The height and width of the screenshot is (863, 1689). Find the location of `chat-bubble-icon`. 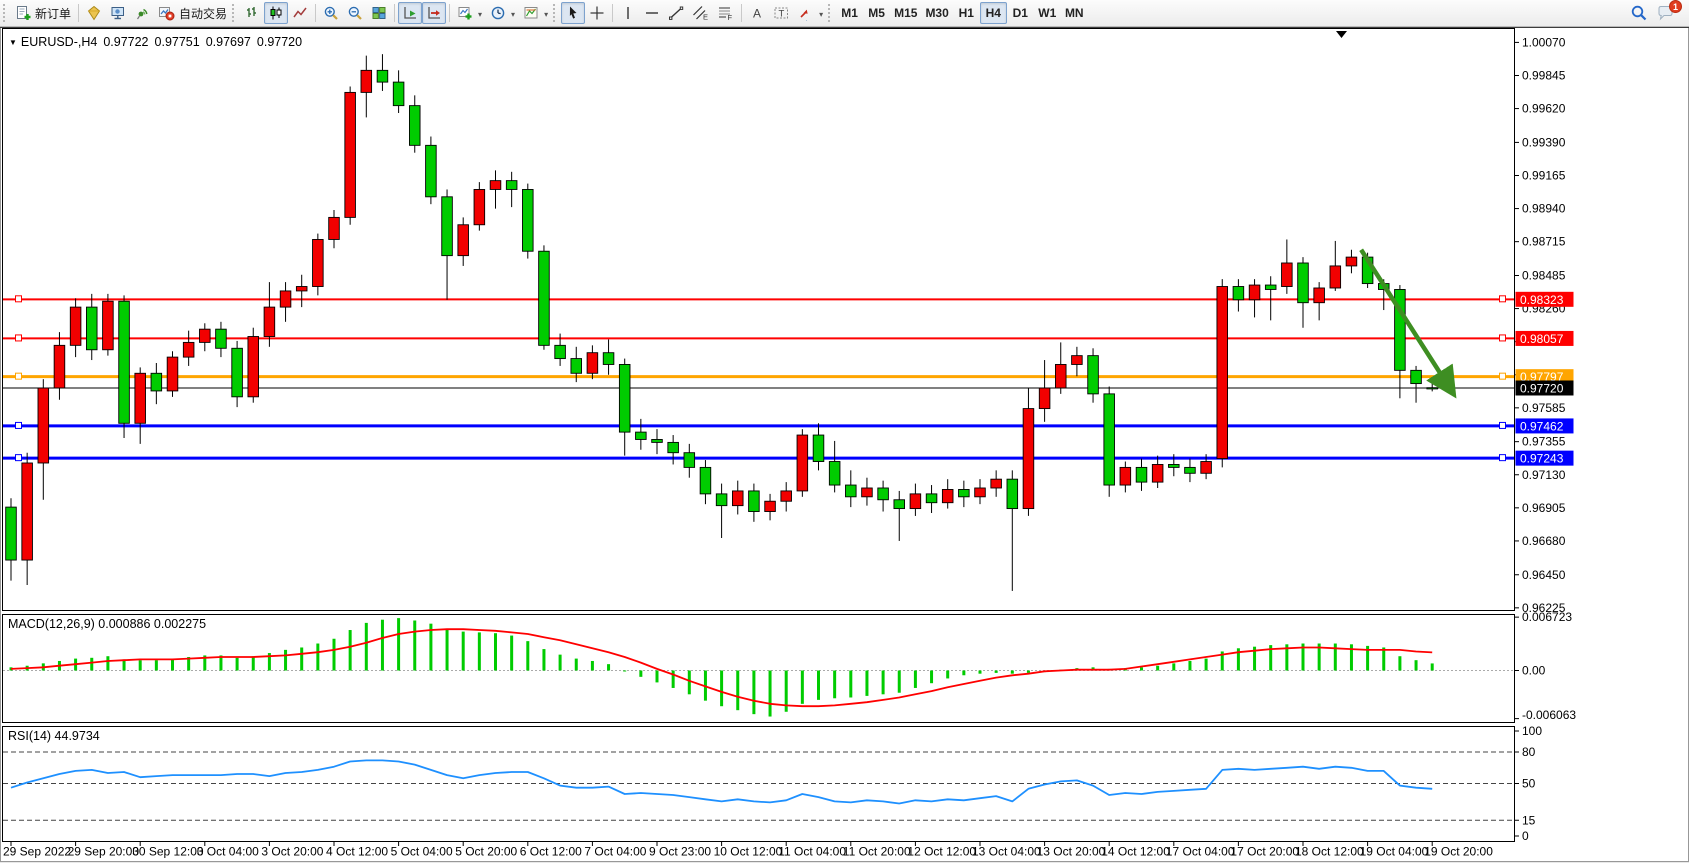

chat-bubble-icon is located at coordinates (1665, 13).